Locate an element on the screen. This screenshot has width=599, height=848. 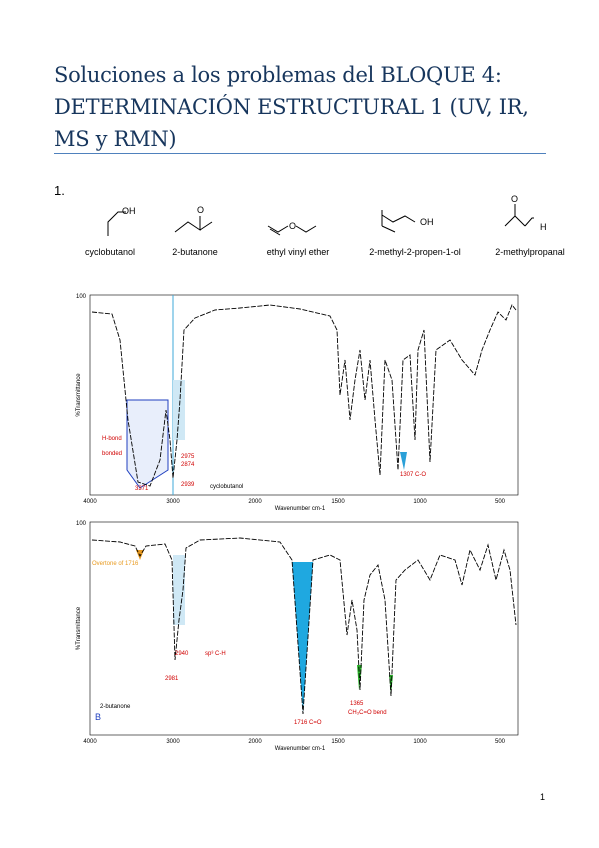
annotation: 3371 is located at coordinates (142, 489).